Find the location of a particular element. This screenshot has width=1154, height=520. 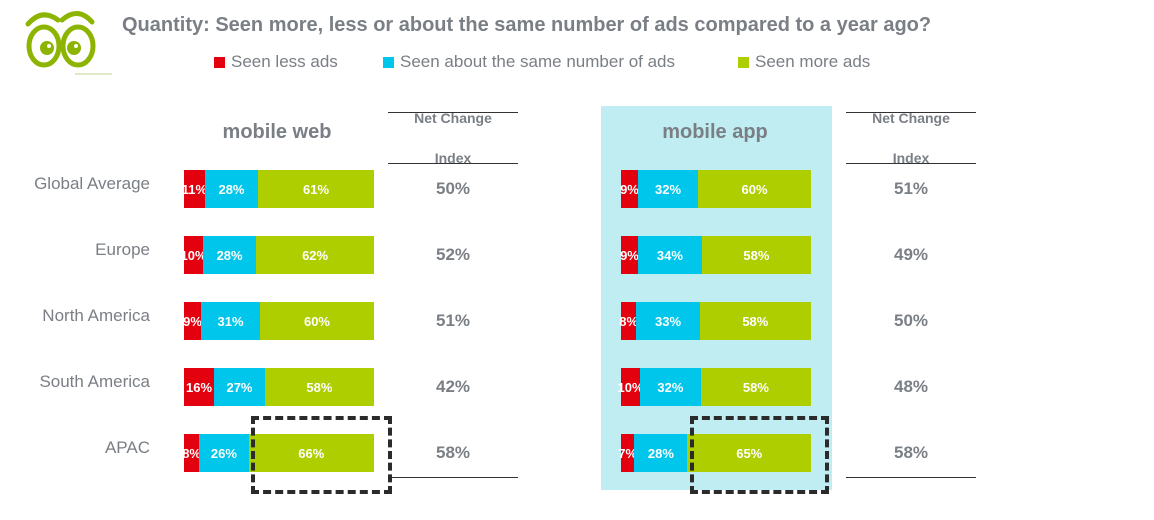

mobile-app-net-change-header: Net Change Index is located at coordinates (911, 138).